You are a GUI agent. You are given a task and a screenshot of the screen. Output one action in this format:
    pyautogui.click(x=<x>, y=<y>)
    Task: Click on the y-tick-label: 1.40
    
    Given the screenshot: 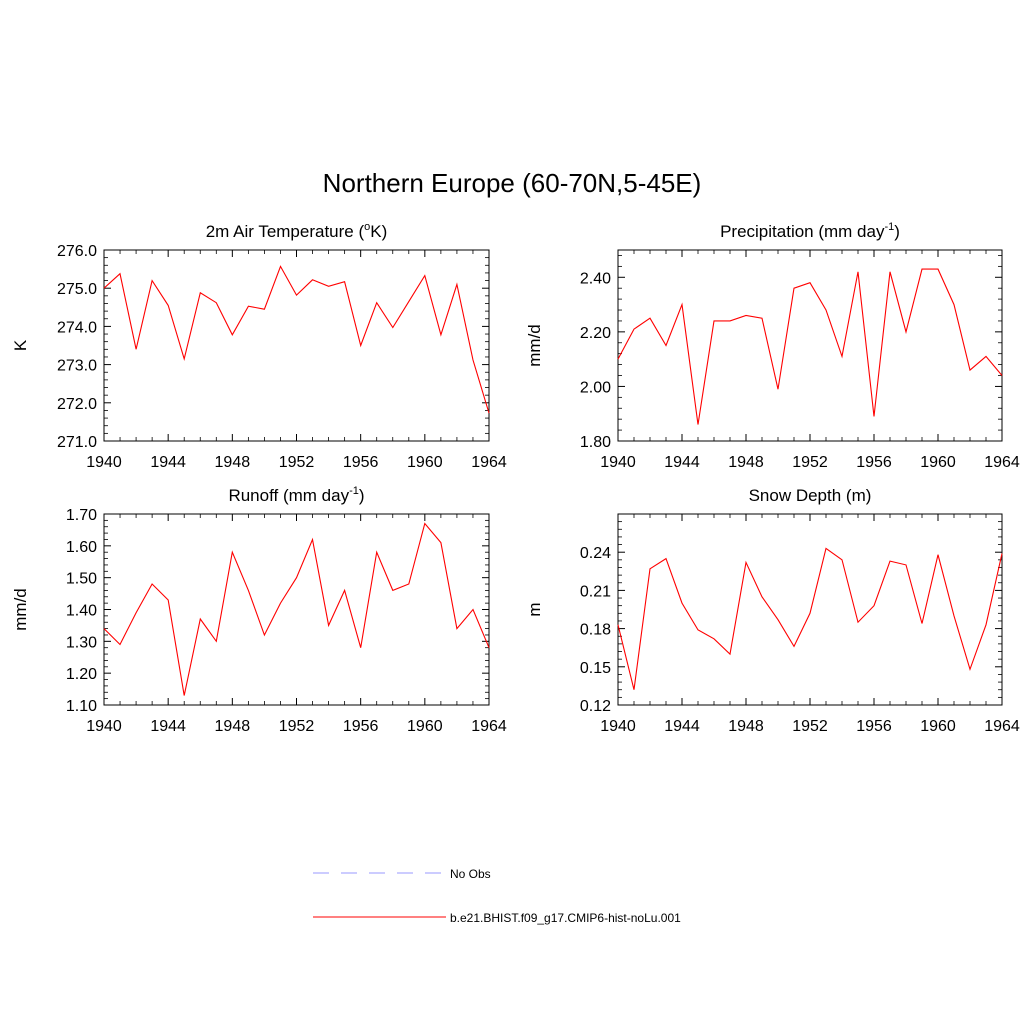 What is the action you would take?
    pyautogui.click(x=81, y=611)
    